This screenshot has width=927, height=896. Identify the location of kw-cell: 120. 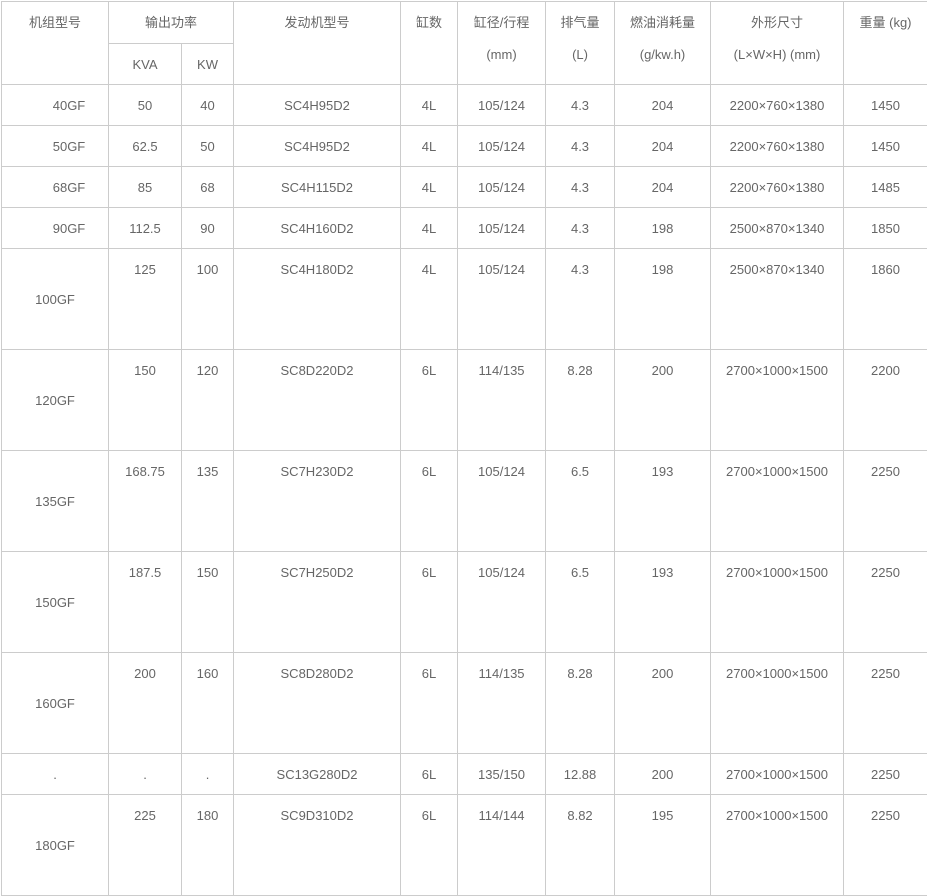
(208, 400).